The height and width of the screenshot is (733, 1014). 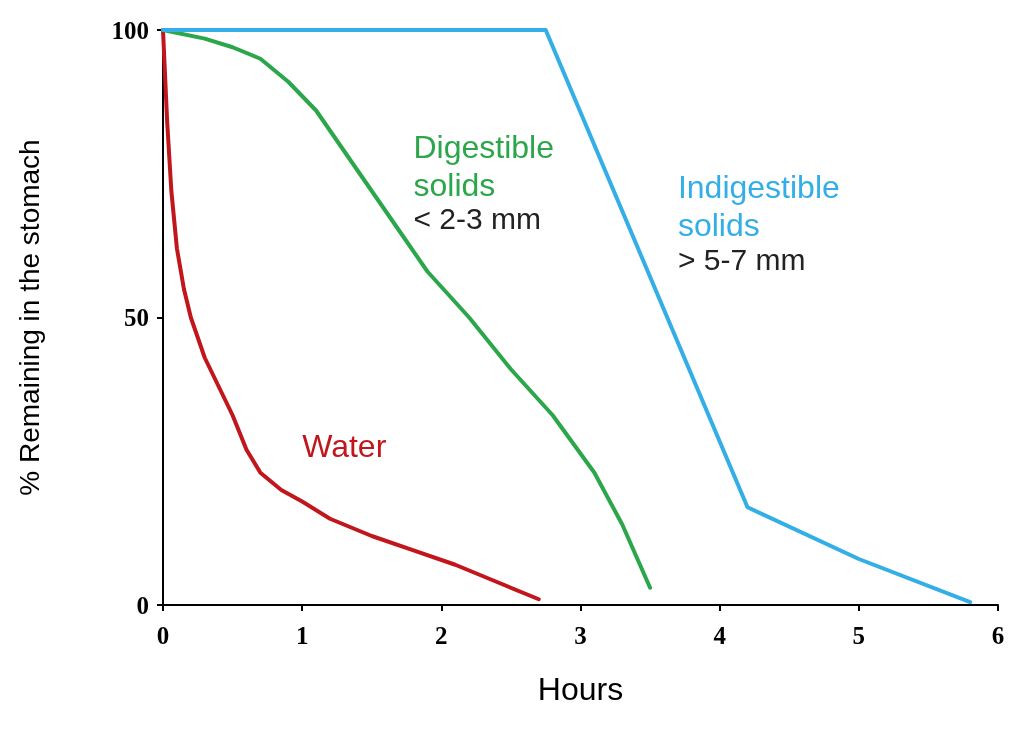 I want to click on x-axis-title: Hours, so click(x=580, y=689).